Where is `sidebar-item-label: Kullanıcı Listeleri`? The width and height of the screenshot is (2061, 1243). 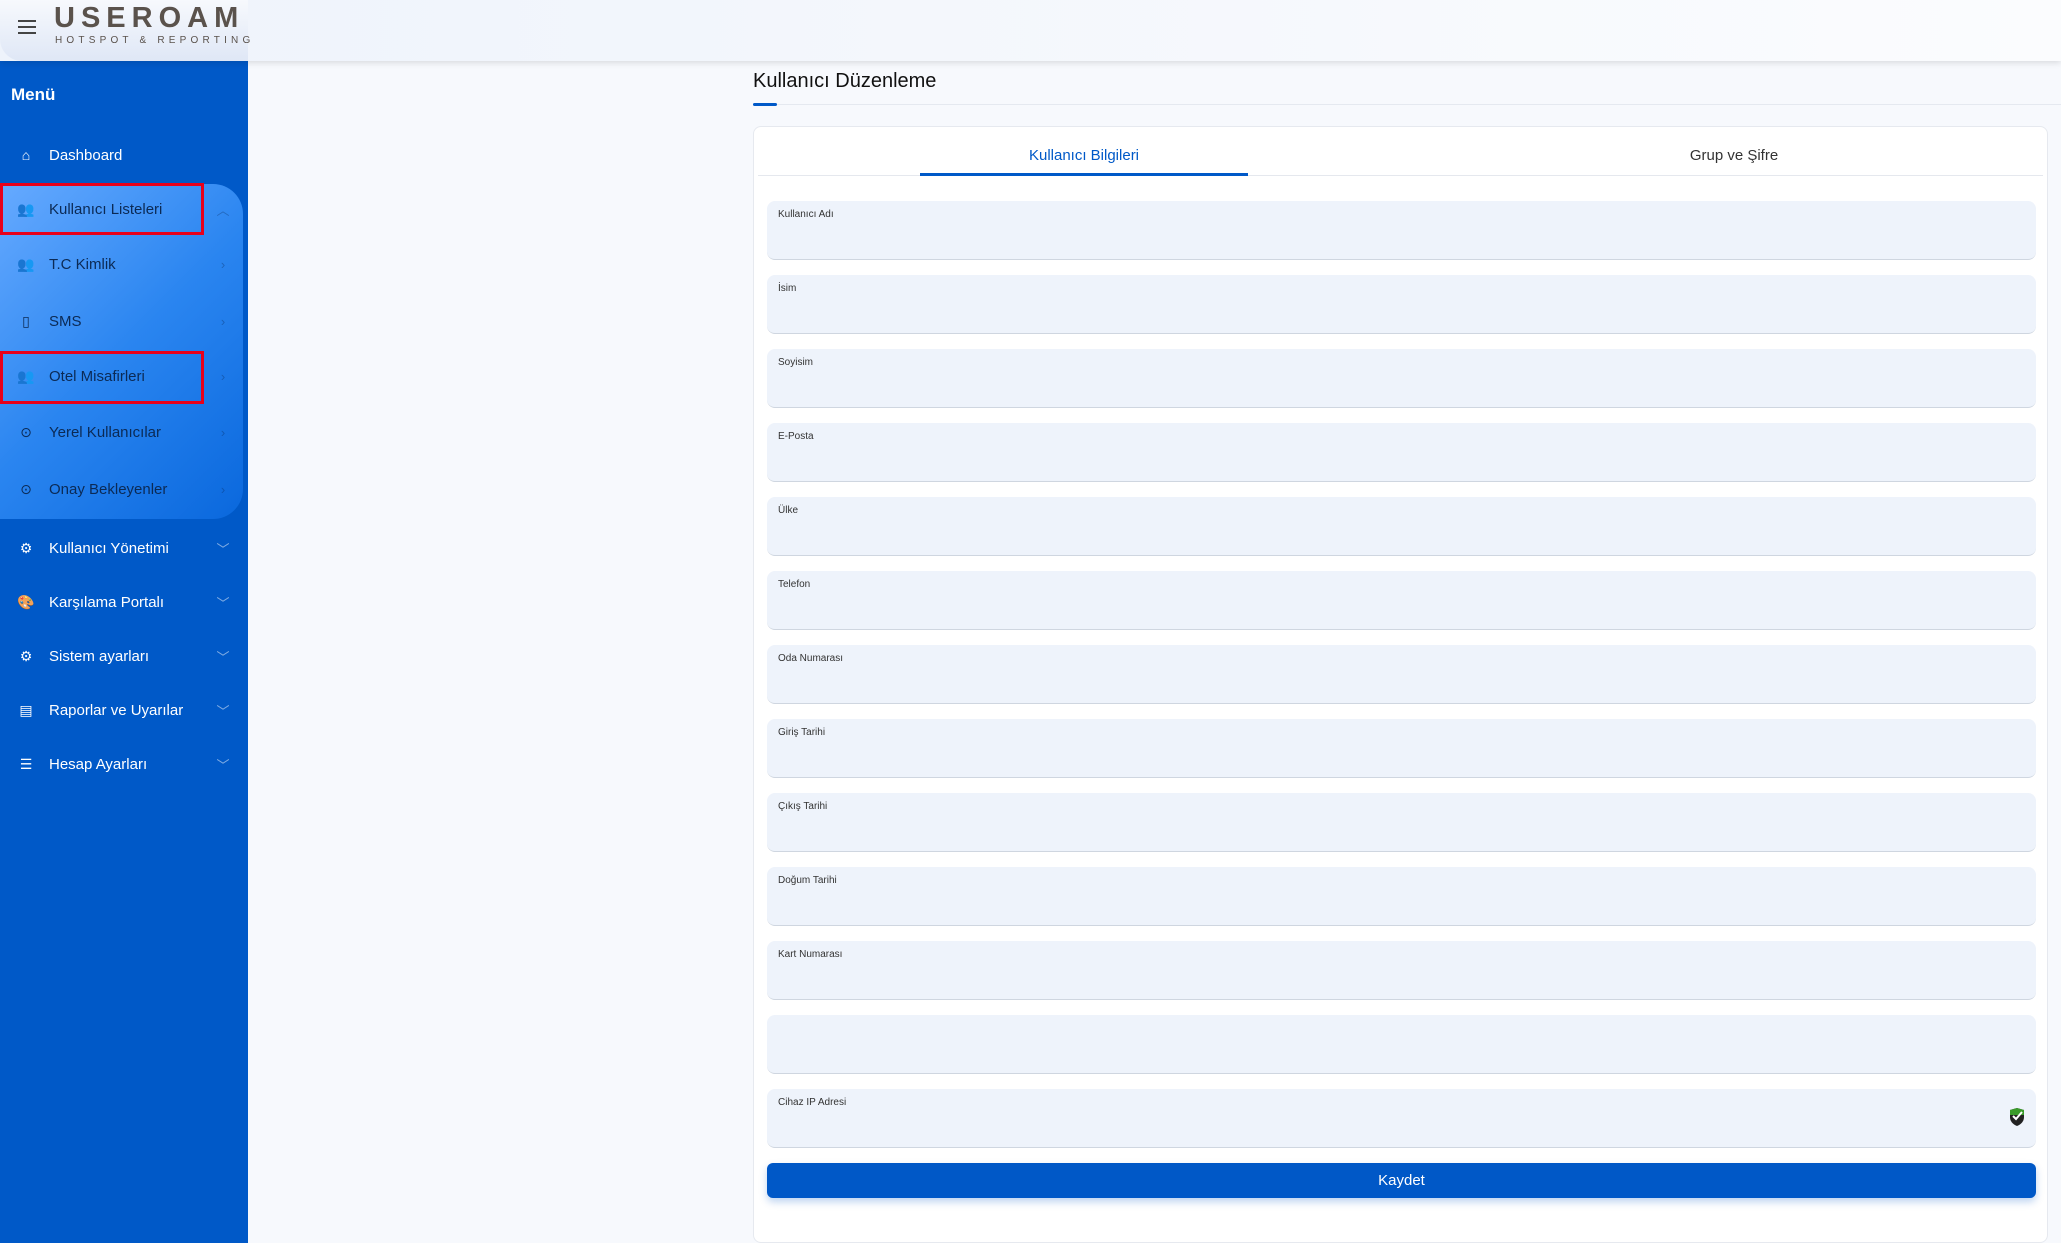
sidebar-item-label: Kullanıcı Listeleri is located at coordinates (106, 209).